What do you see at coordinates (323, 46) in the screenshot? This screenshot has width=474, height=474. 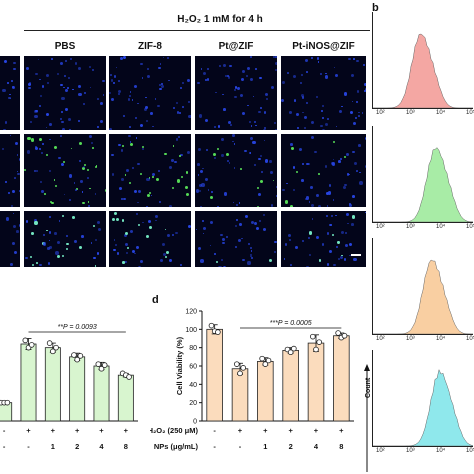 I see `group-label-pt-inos-zif: Pt-iNOS@ZIF` at bounding box center [323, 46].